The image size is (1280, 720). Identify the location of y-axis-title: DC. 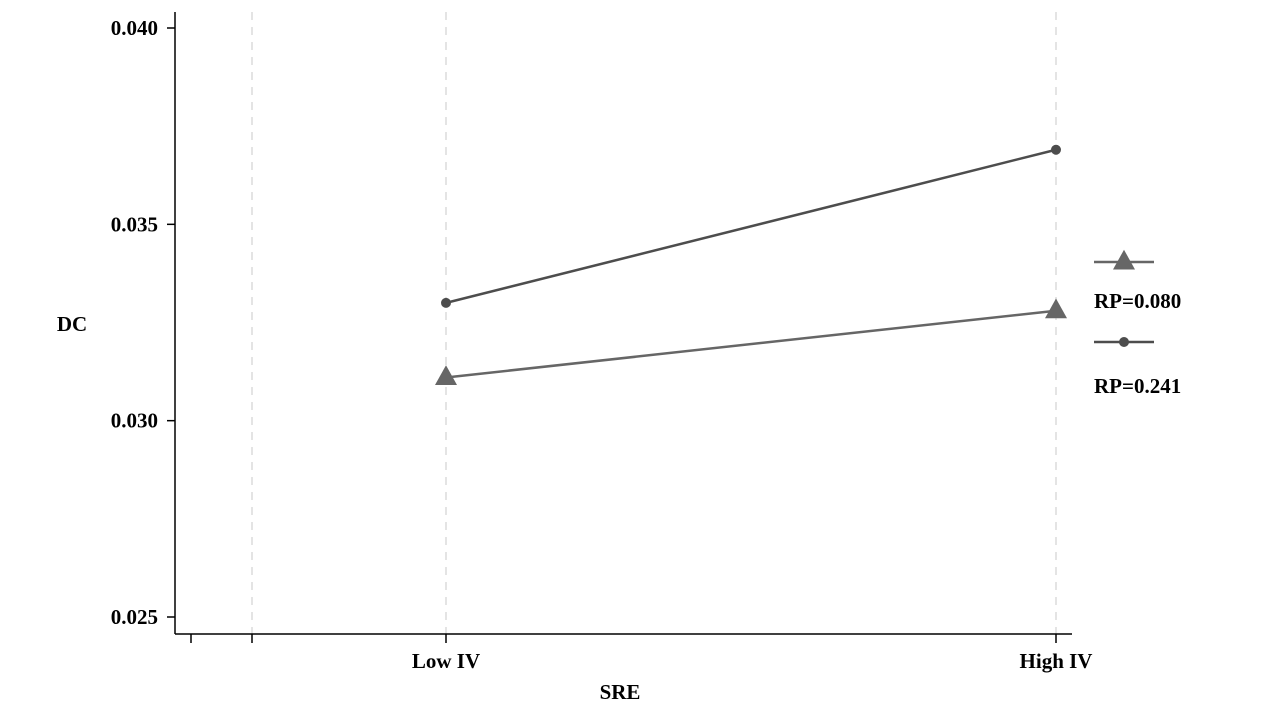
(72, 324).